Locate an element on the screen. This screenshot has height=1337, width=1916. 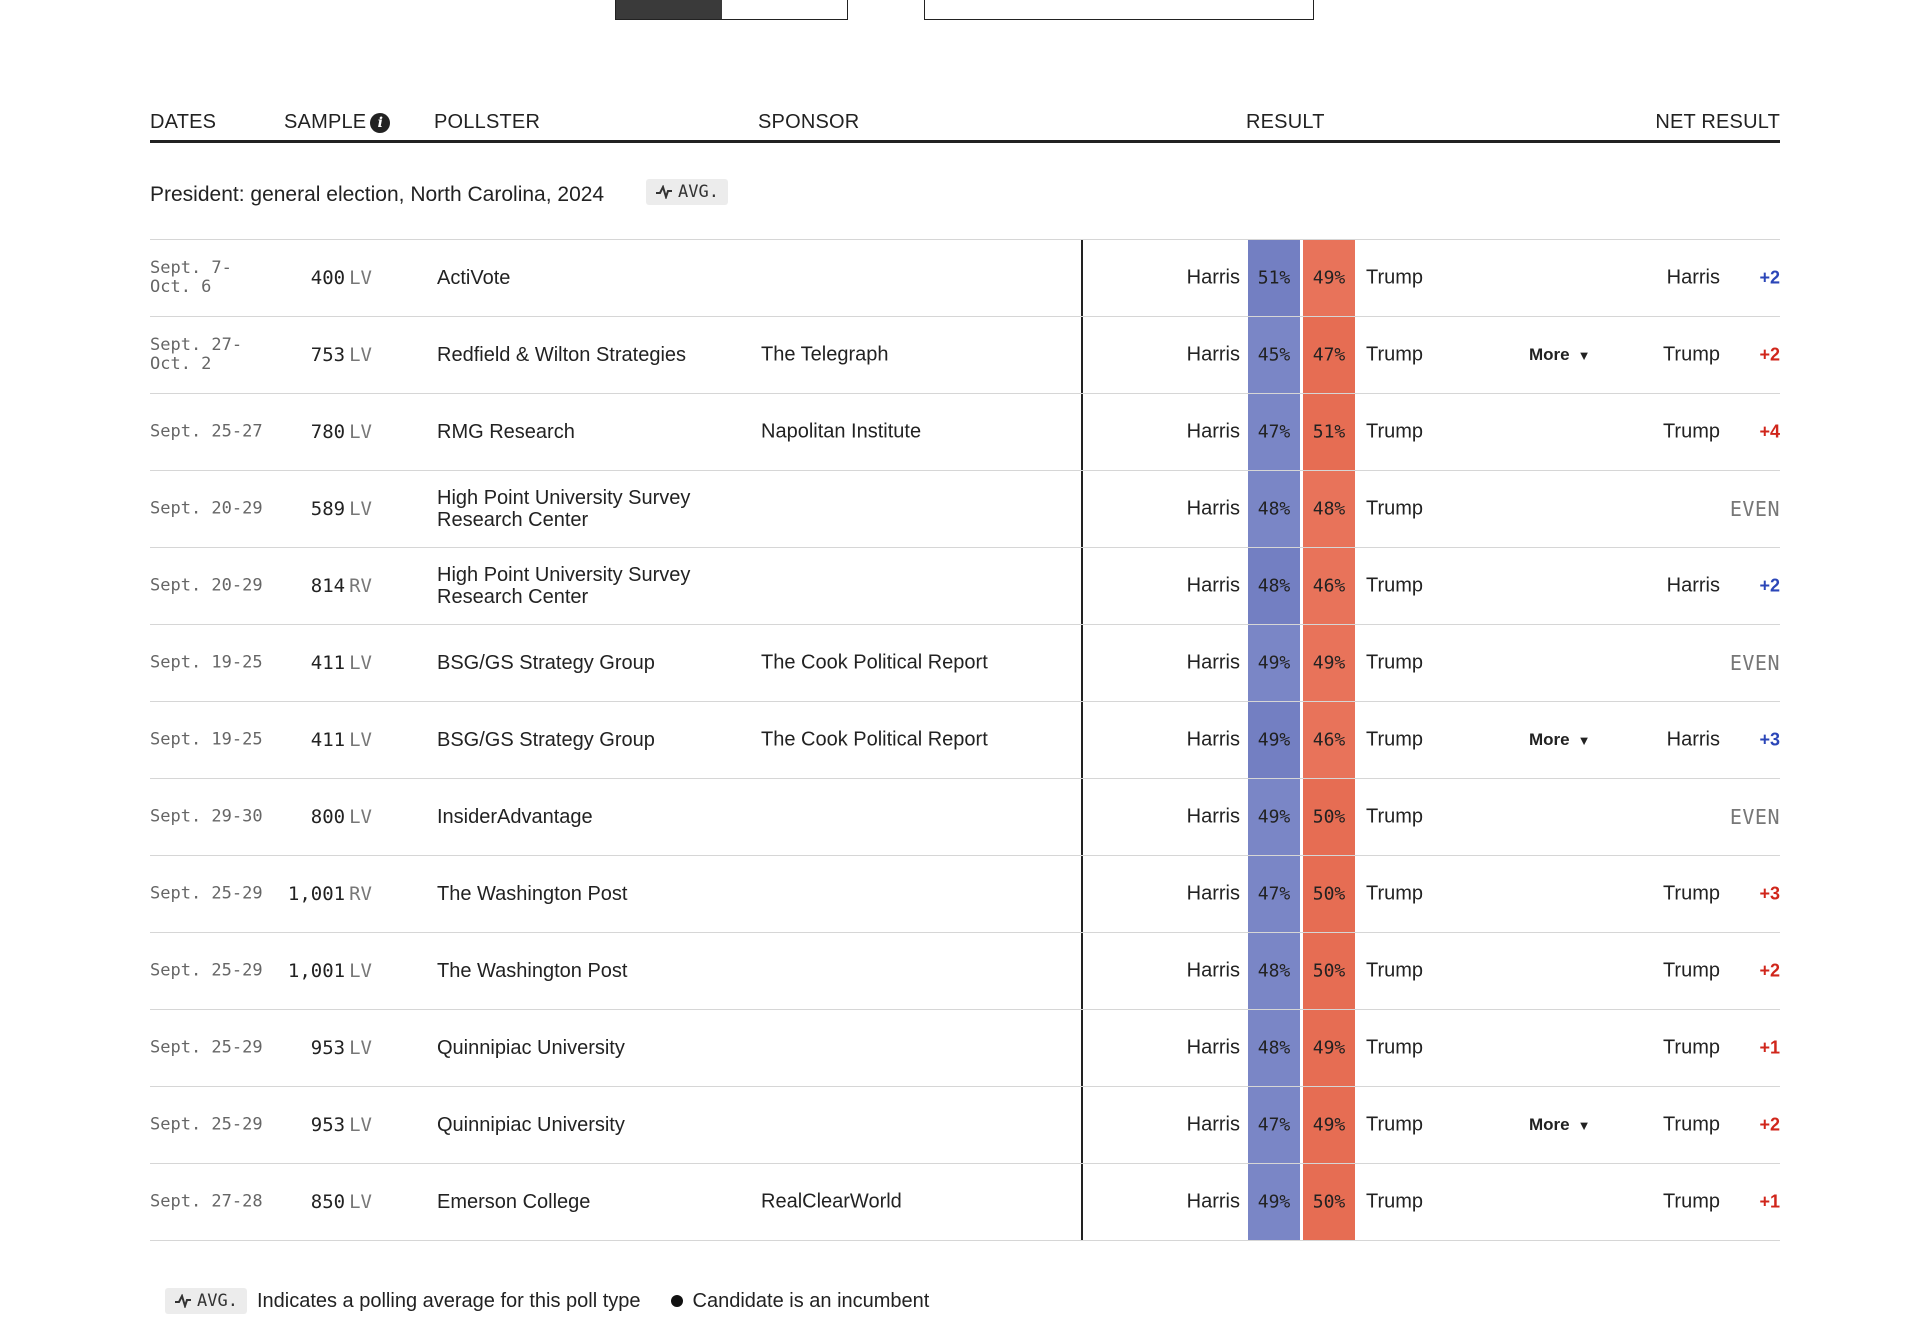
poll-dates: Sept. 20-29 is located at coordinates (210, 586).